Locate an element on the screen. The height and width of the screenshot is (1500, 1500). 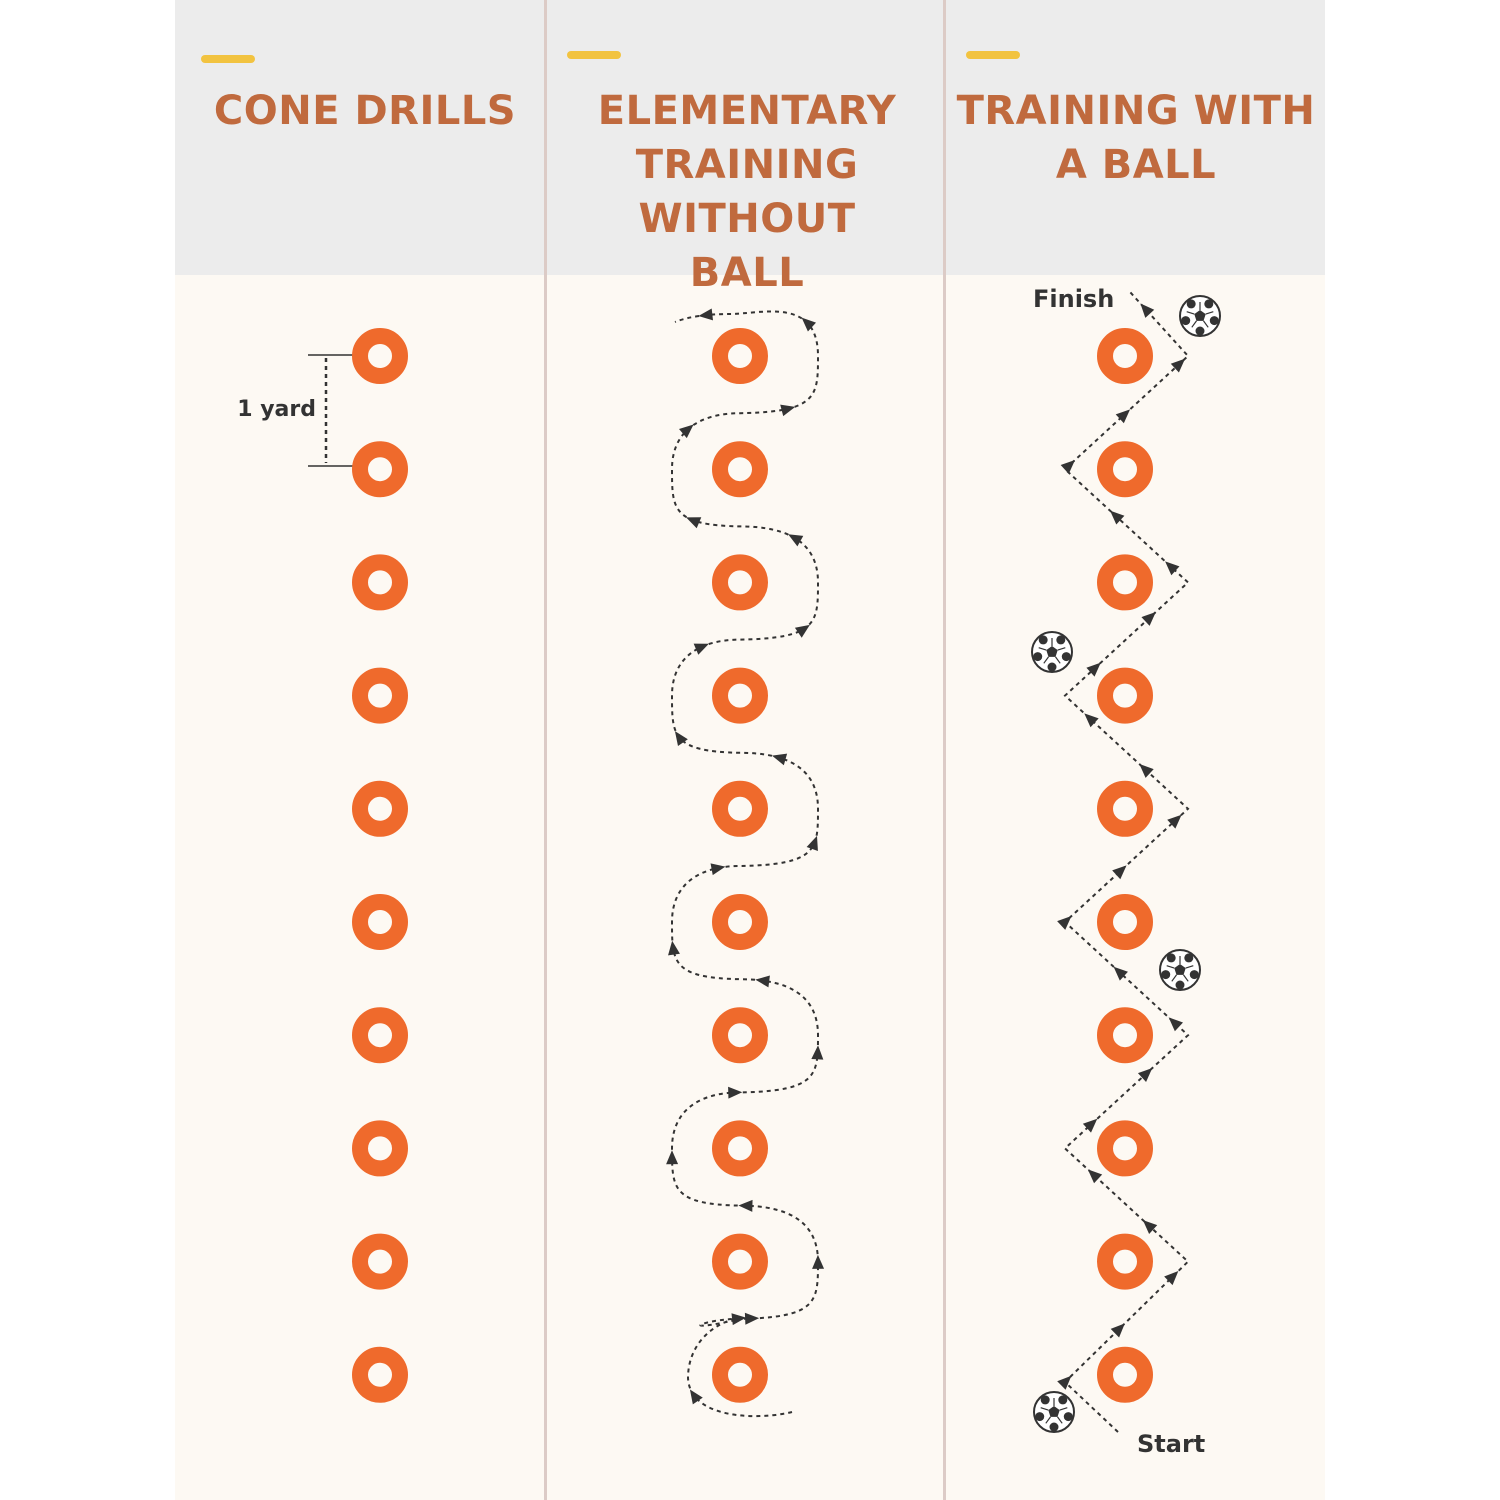
one-yard-measure: 1 yard is located at coordinates (295, 410).